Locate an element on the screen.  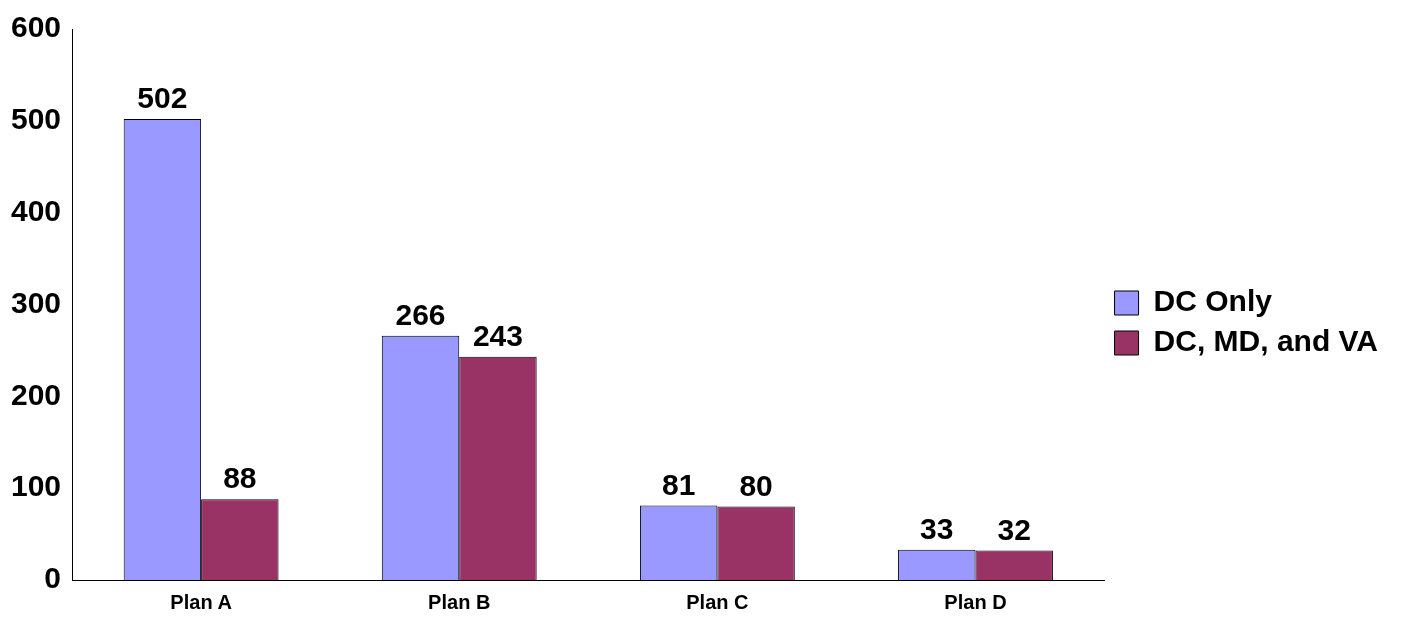
legend-label: DC Only is located at coordinates (1213, 301).